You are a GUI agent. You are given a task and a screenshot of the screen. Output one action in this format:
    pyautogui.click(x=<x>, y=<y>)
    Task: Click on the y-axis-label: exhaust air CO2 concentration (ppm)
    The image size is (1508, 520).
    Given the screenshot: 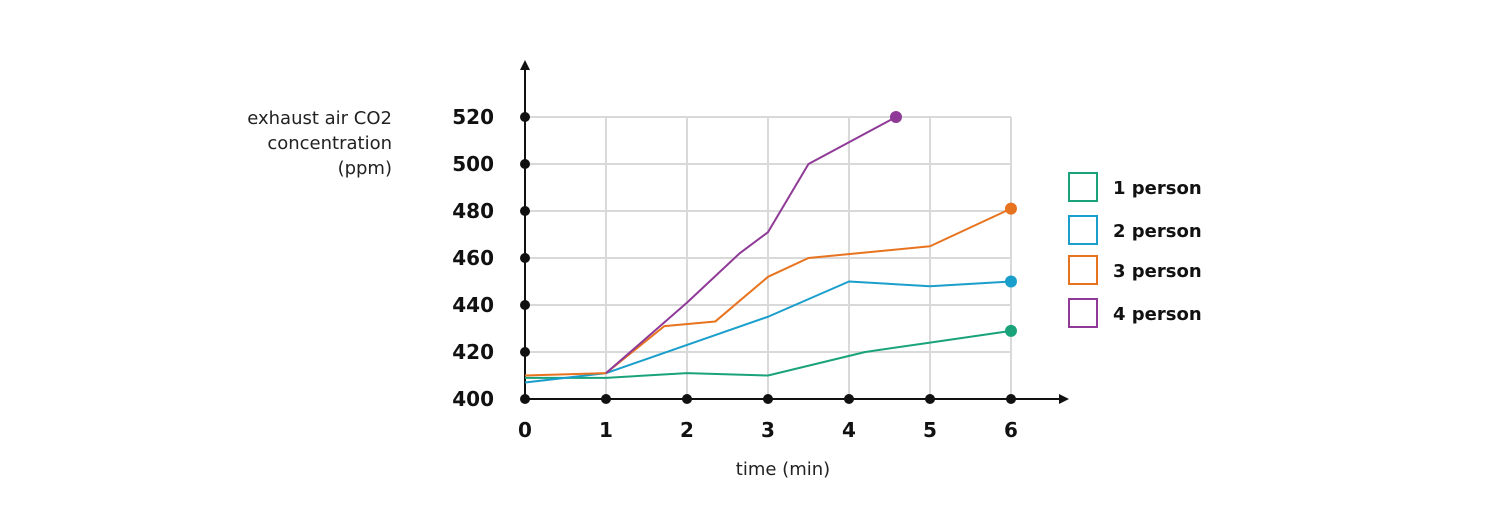 What is the action you would take?
    pyautogui.click(x=319, y=143)
    